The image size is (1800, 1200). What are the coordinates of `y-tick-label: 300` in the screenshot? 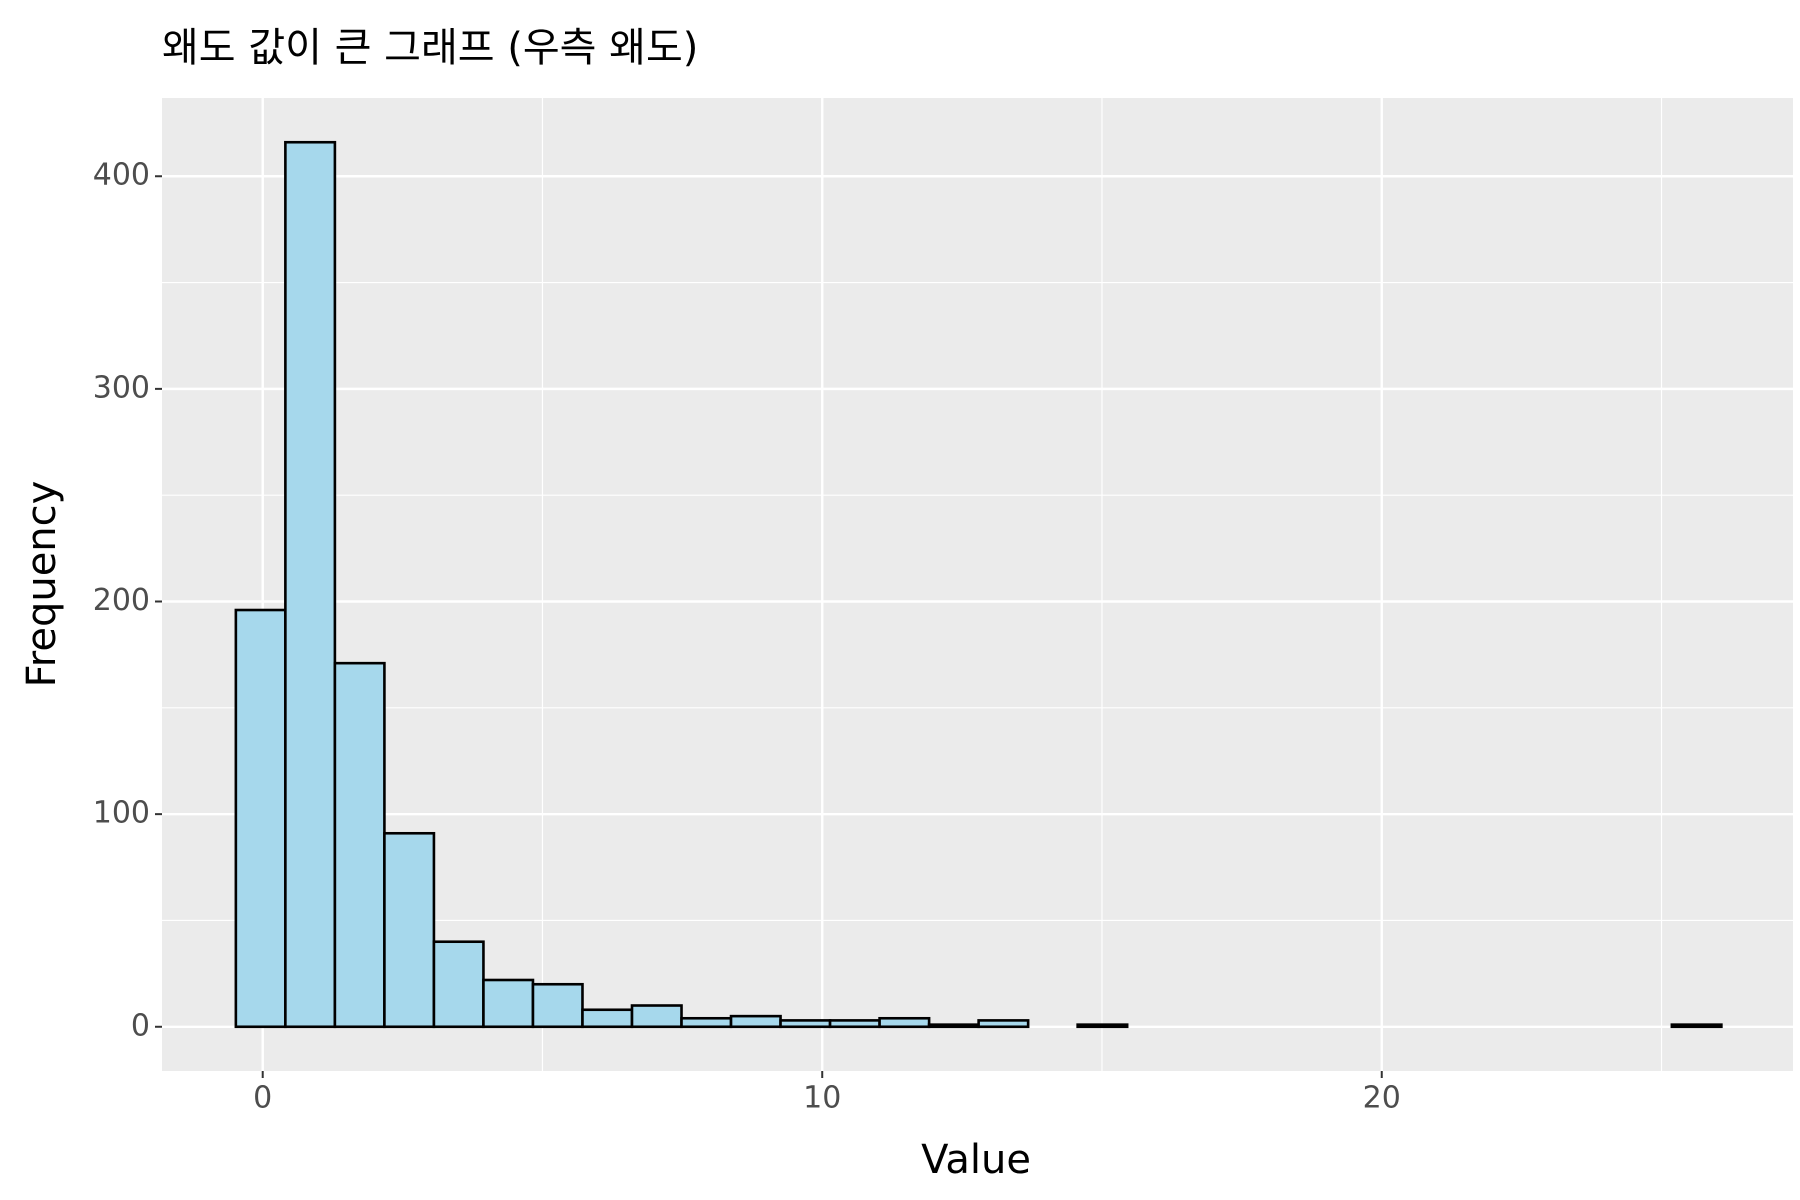 It's located at (121, 387).